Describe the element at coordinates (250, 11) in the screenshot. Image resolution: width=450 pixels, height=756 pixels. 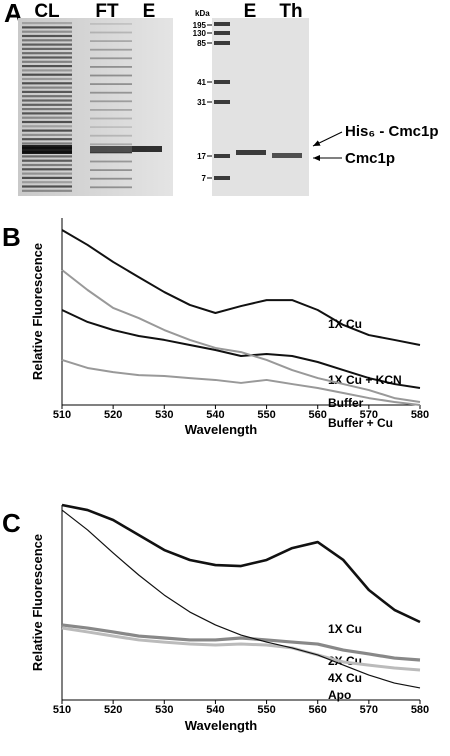
I see `lane-label: E` at that location.